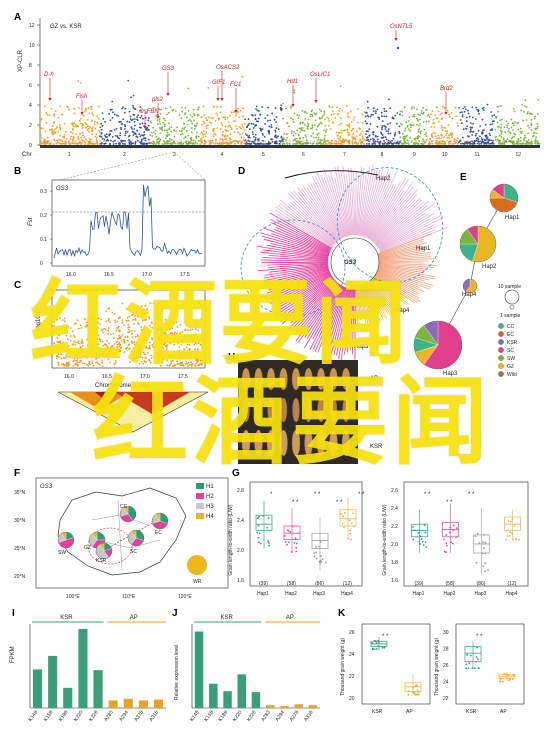  Describe the element at coordinates (469, 295) in the screenshot. I see `panel-e-hap4: Hap4` at that location.